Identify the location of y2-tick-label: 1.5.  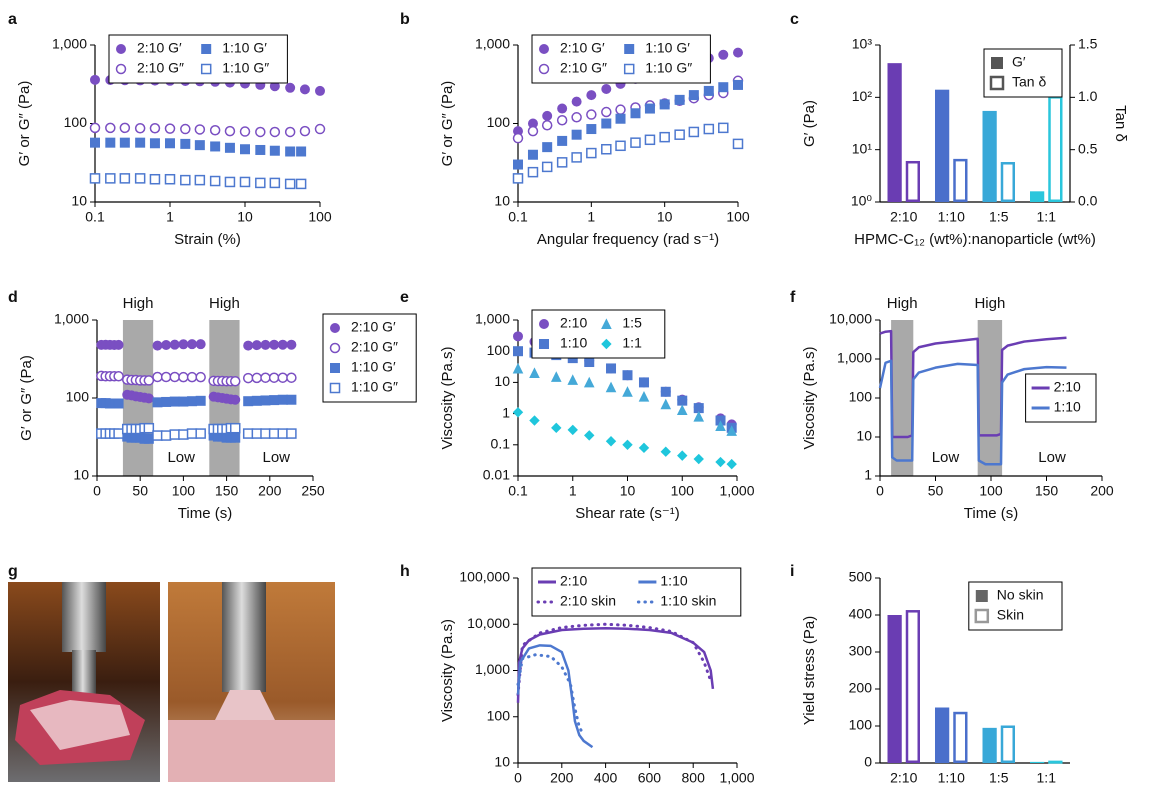
(1088, 44).